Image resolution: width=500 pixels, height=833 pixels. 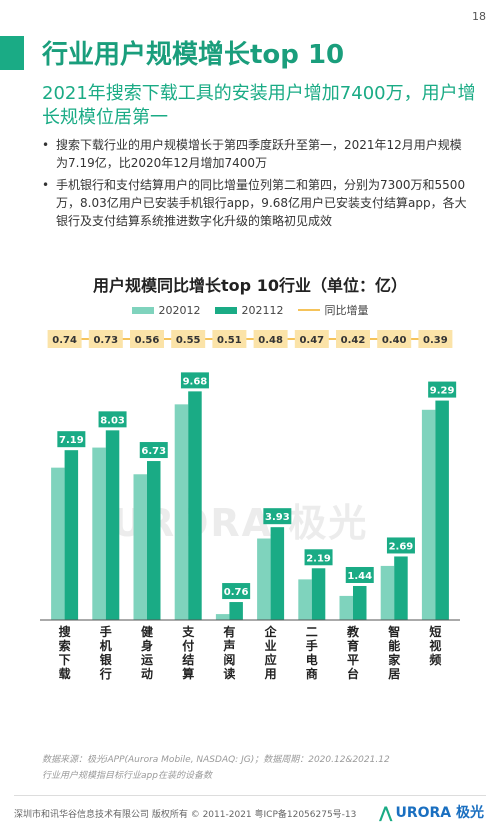 I want to click on growth-label: 0.51, so click(x=229, y=340).